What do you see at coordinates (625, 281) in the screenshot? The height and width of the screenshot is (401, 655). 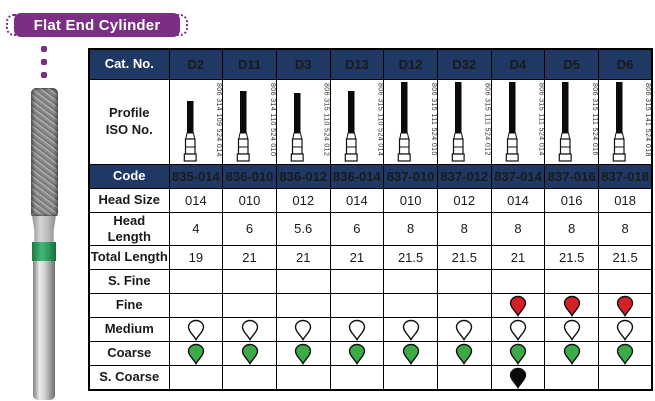 I see `grit-s_fine-cell-D6` at bounding box center [625, 281].